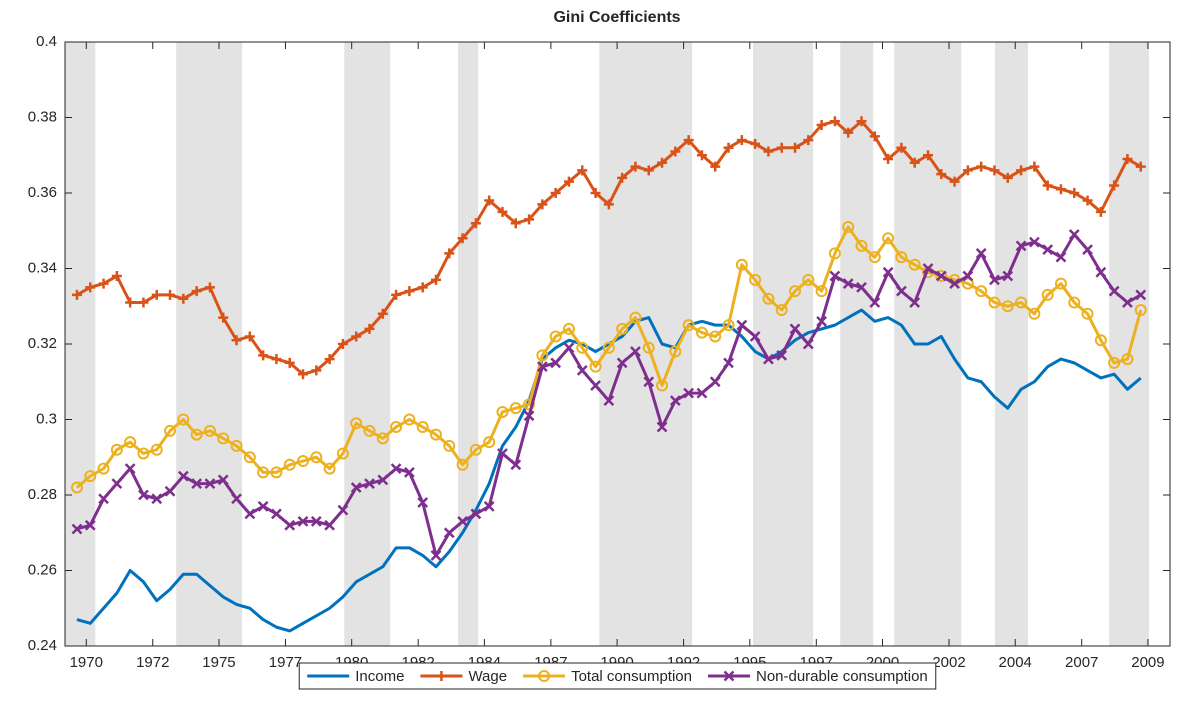 The height and width of the screenshot is (727, 1190). Describe the element at coordinates (842, 676) in the screenshot. I see `legend-label: Non-durable consumption` at that location.